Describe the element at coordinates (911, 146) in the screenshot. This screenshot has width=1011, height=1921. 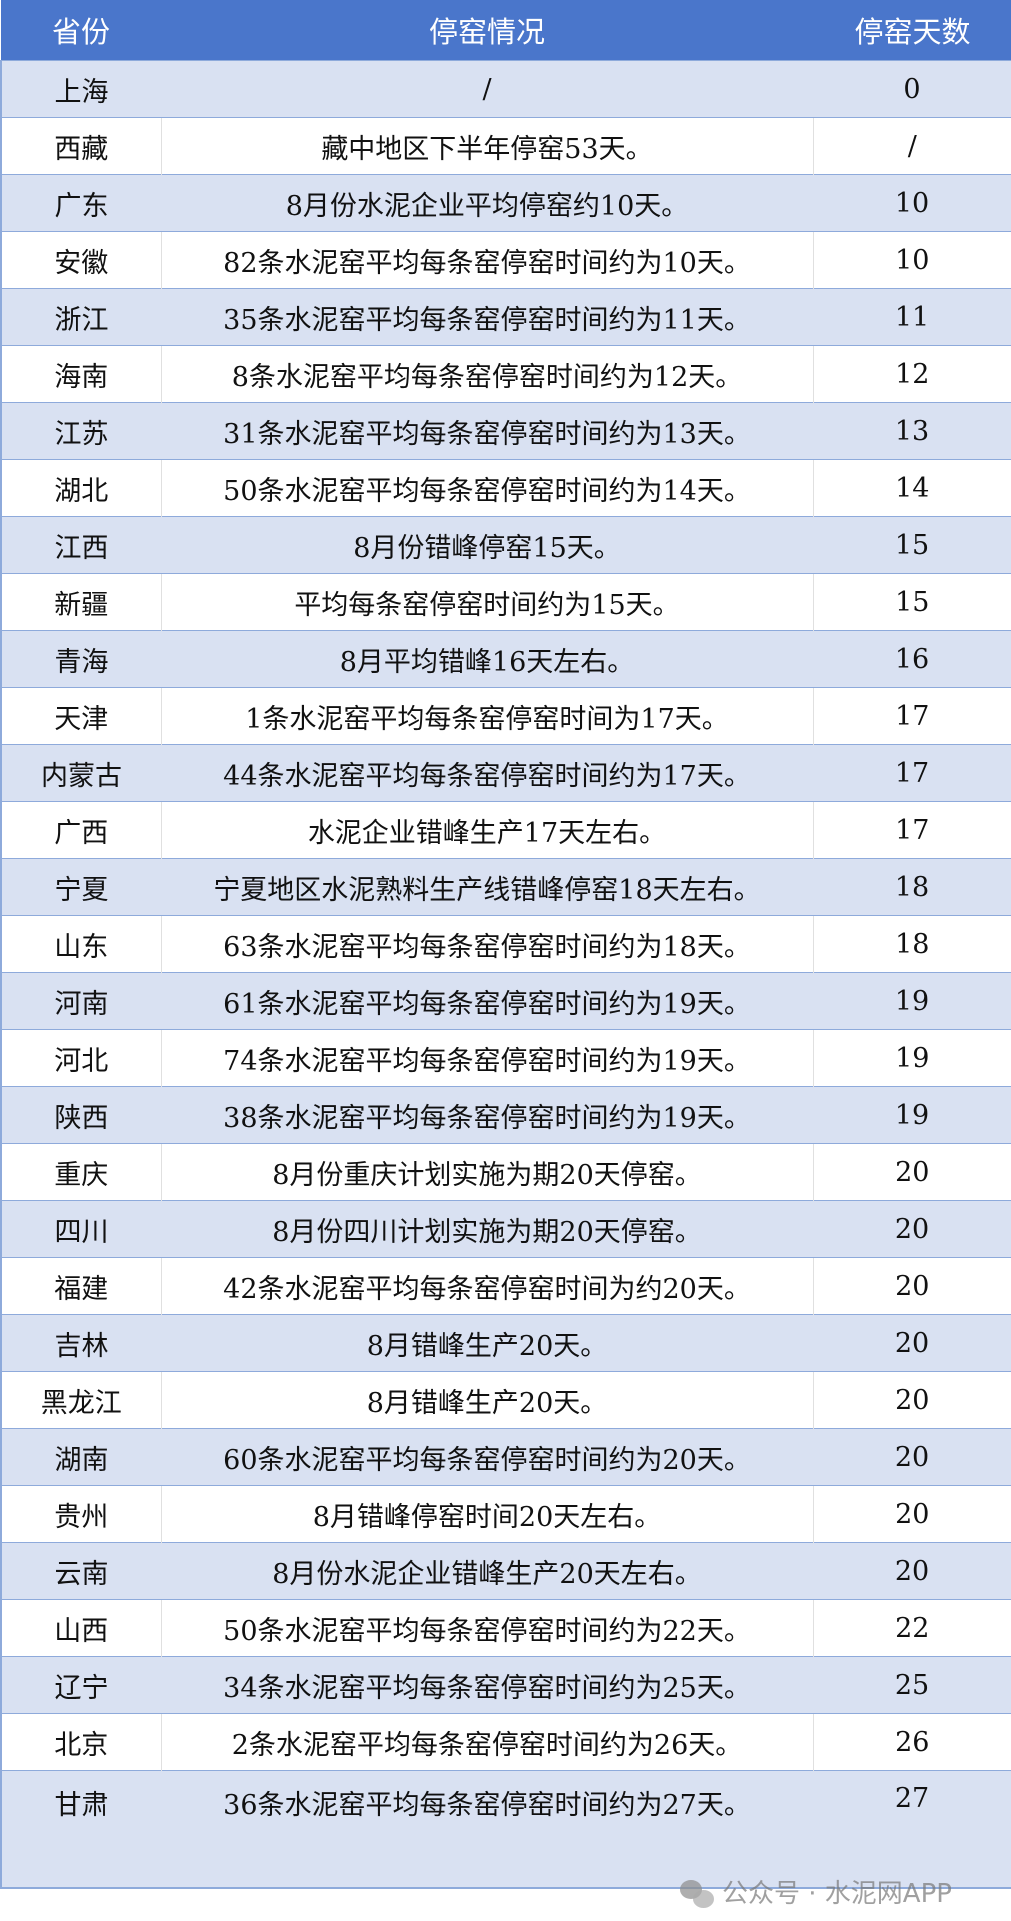
I see `days-cell: /` at that location.